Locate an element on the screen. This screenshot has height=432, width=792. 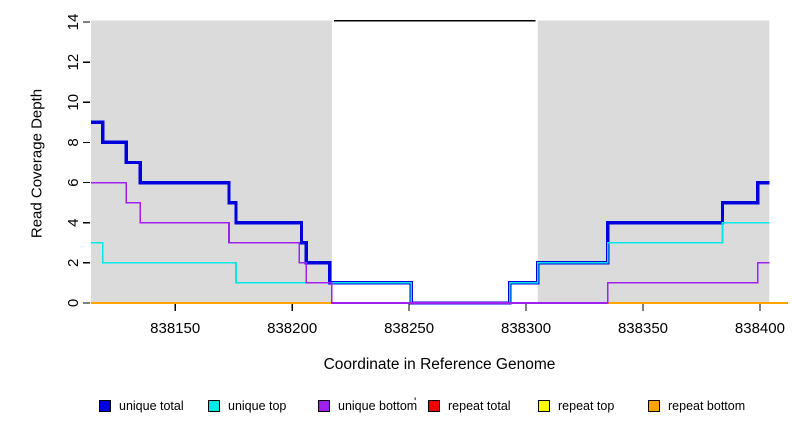
legend-label: unique bottom is located at coordinates (378, 406).